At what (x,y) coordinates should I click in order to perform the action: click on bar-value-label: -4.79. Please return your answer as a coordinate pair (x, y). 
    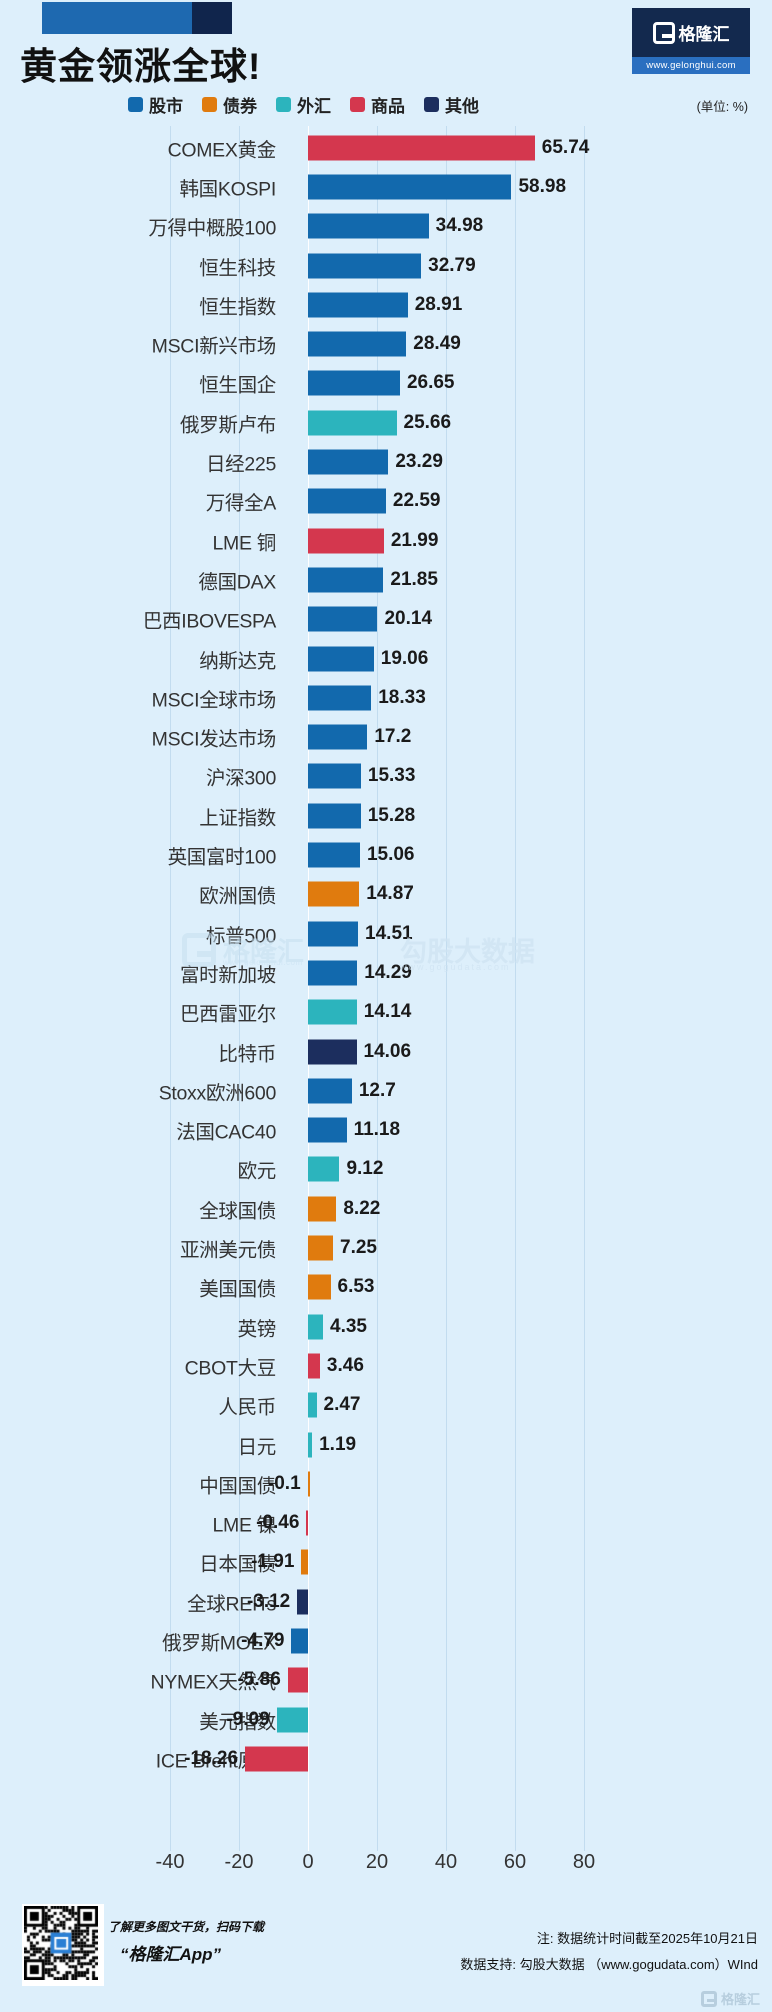
    Looking at the image, I should click on (263, 1641).